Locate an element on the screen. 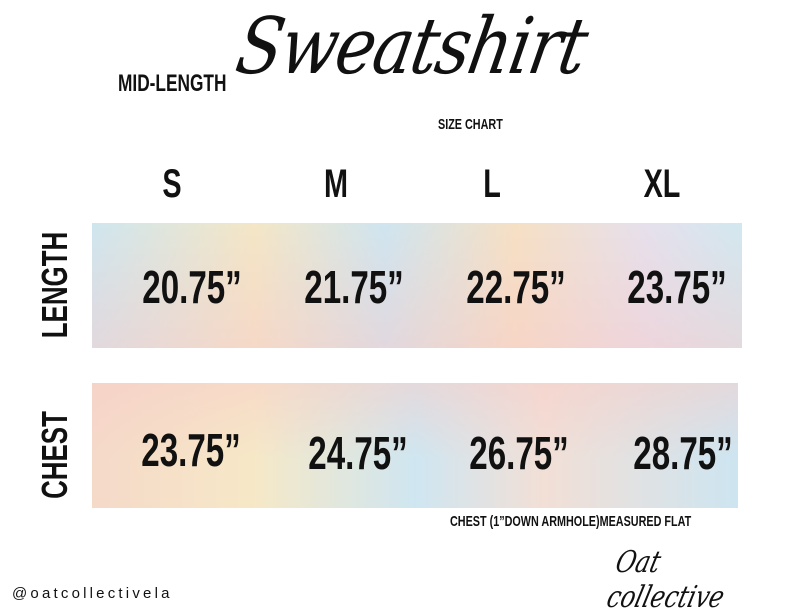 This screenshot has height=615, width=792. measurement-note: CHEST (1”DOWN ARMHOLE)MEASURED FLAT is located at coordinates (571, 521).